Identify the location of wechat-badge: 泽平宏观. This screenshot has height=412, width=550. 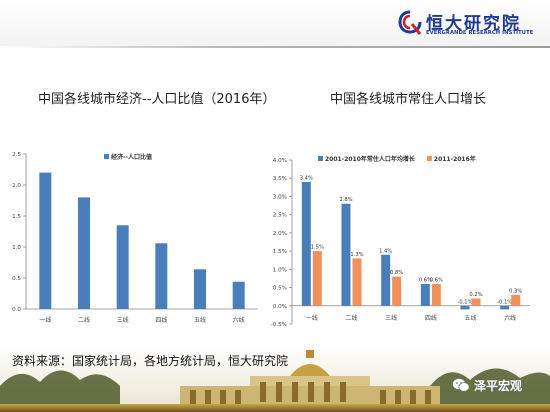
(487, 385).